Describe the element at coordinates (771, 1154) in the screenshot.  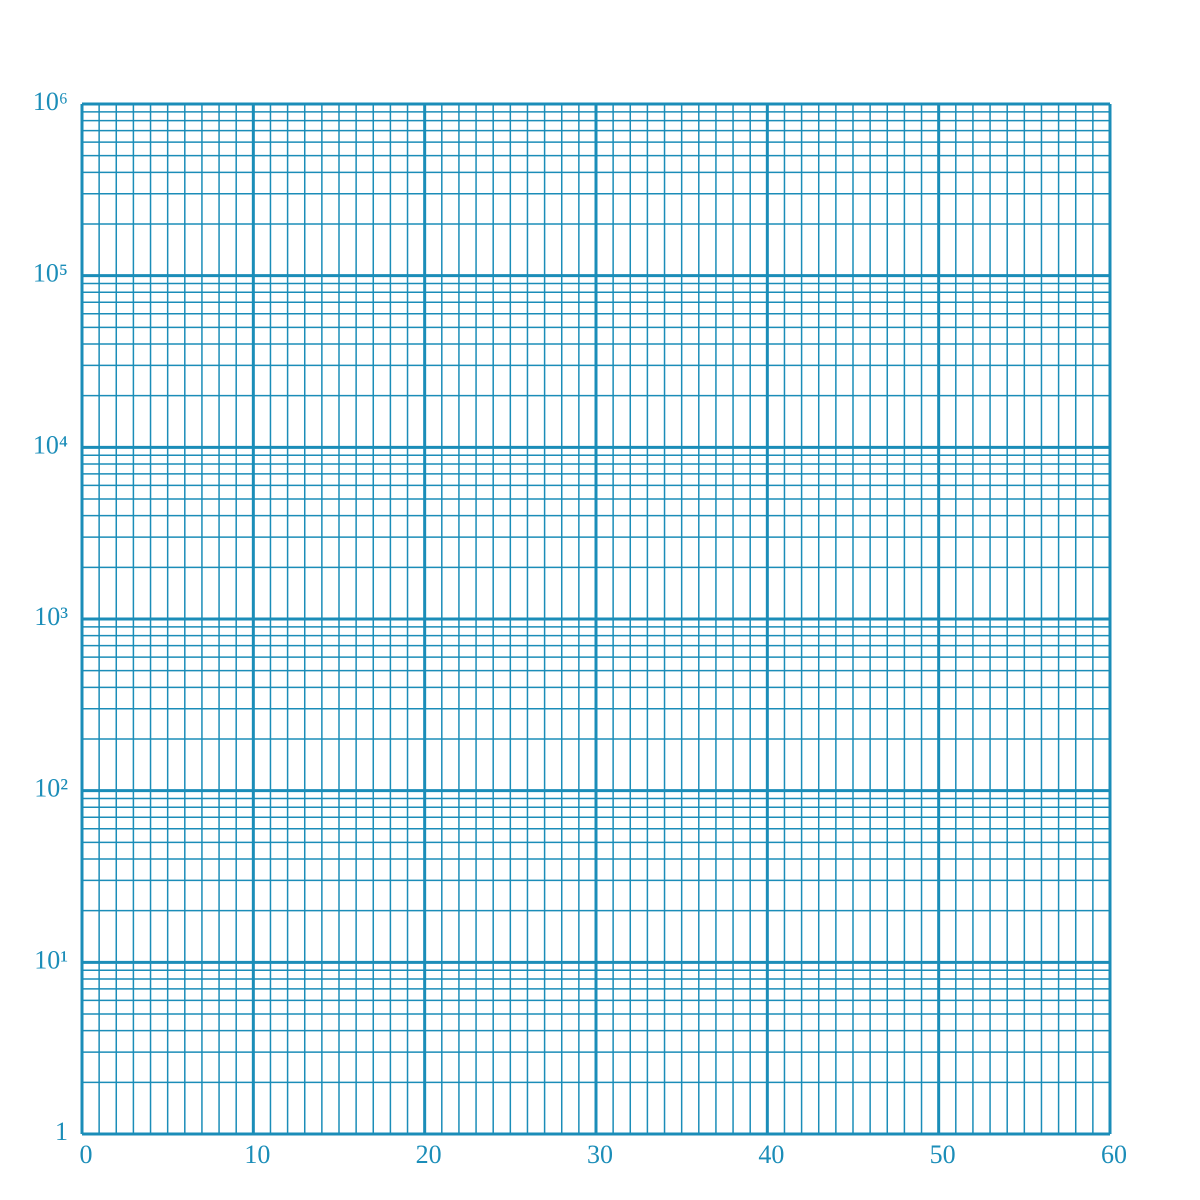
I see `x-tick-label: 40` at that location.